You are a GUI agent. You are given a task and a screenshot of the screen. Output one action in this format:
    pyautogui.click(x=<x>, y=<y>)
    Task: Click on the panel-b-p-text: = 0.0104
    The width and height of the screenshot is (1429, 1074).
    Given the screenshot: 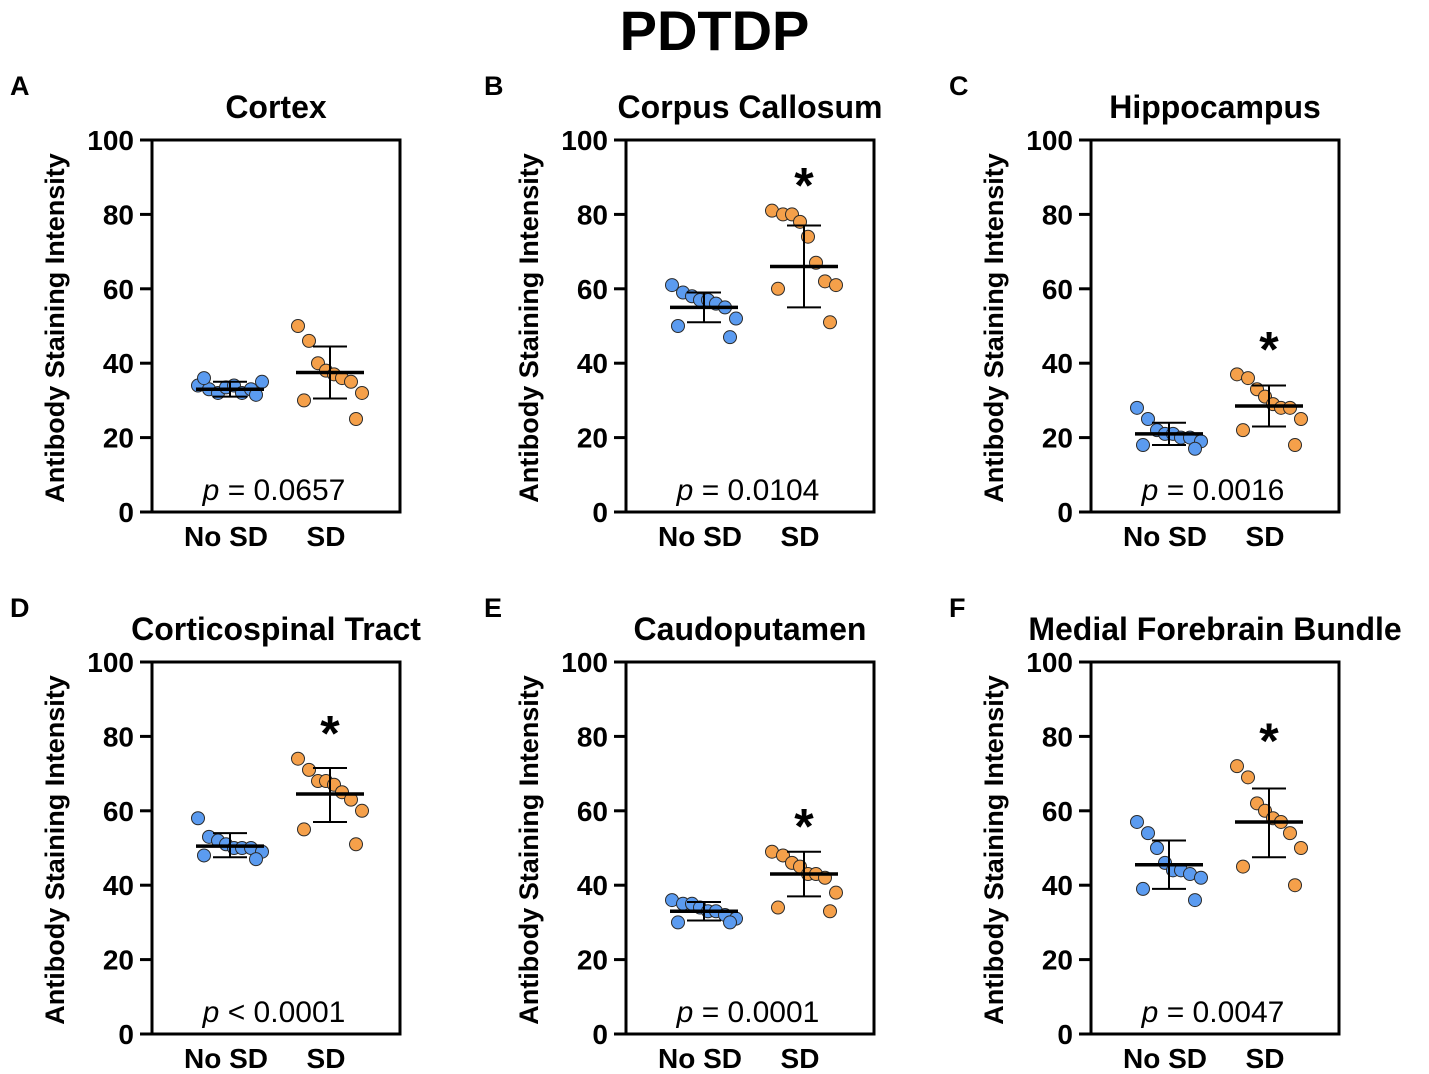 What is the action you would take?
    pyautogui.click(x=756, y=490)
    